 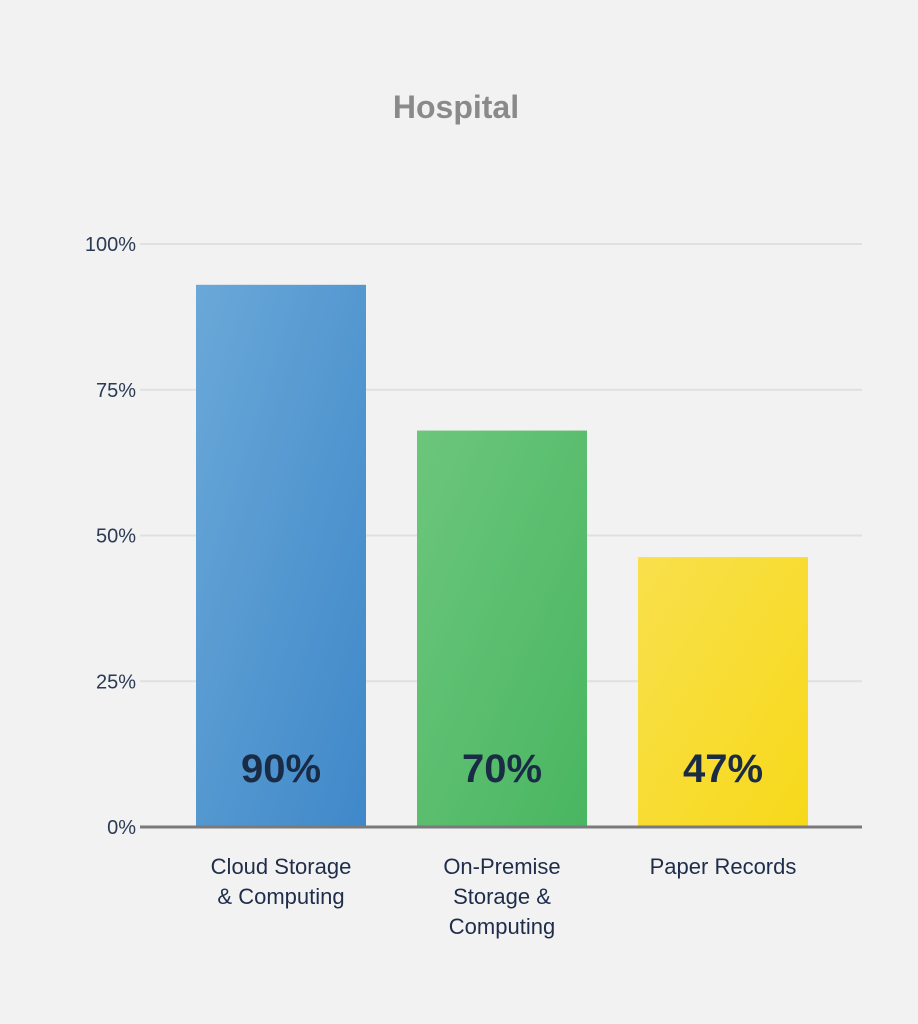 I want to click on bar-value-label: 90%, so click(x=281, y=769).